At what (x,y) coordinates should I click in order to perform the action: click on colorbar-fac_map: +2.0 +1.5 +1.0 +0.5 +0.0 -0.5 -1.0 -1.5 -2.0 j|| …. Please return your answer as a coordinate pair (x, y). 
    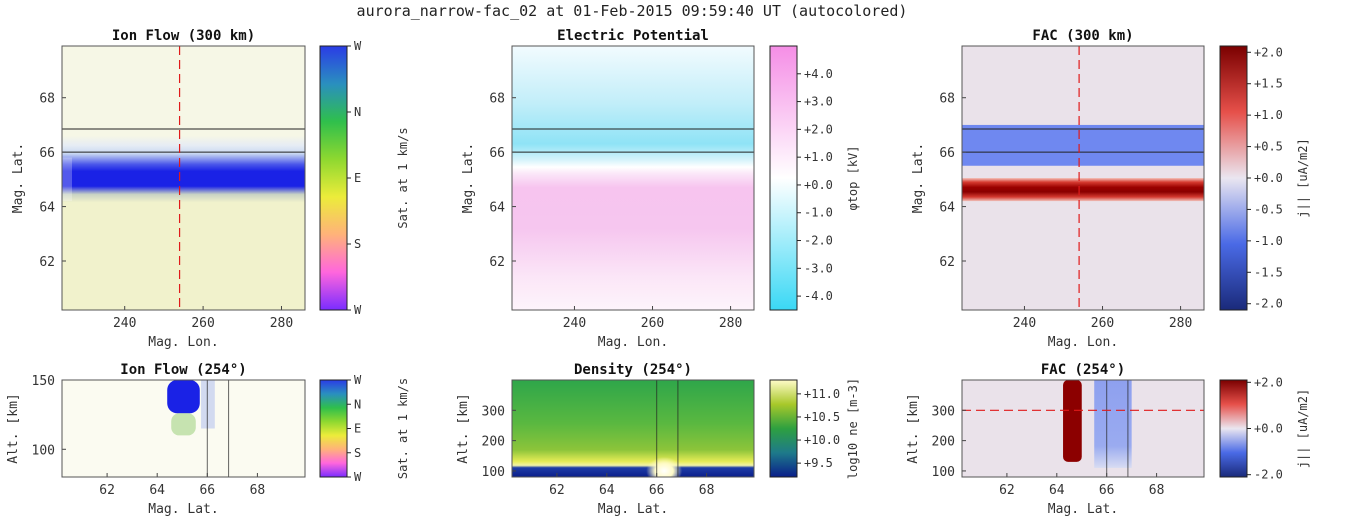
    Looking at the image, I should click on (1264, 178).